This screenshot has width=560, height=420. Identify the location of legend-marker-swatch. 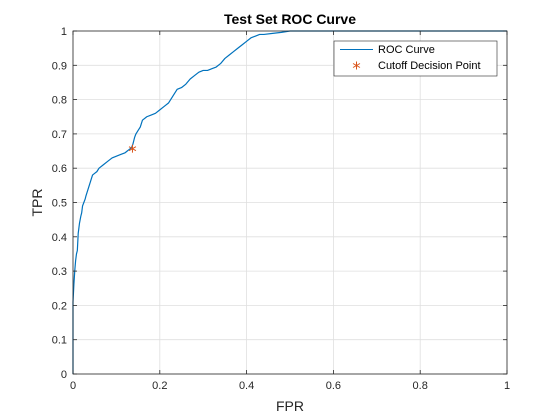
(356, 65).